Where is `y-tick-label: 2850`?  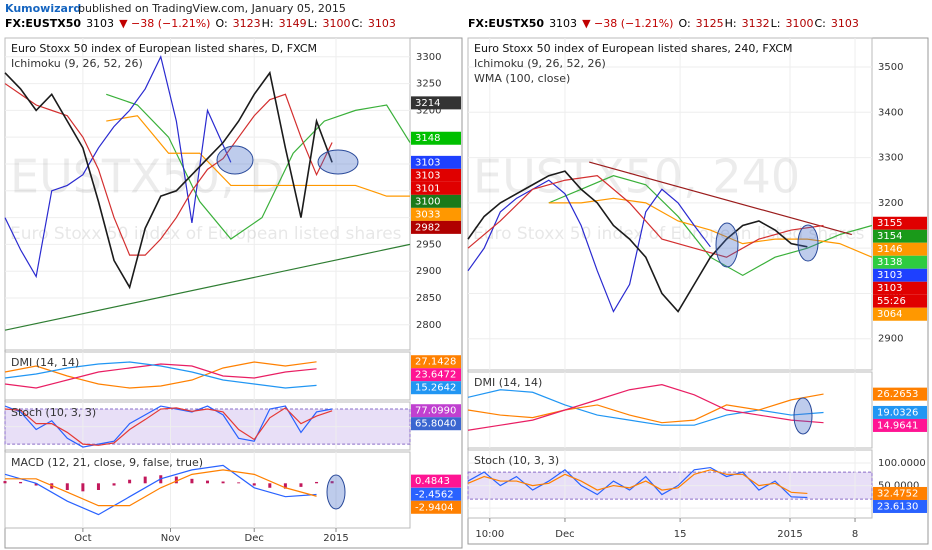 y-tick-label: 2850 is located at coordinates (428, 298).